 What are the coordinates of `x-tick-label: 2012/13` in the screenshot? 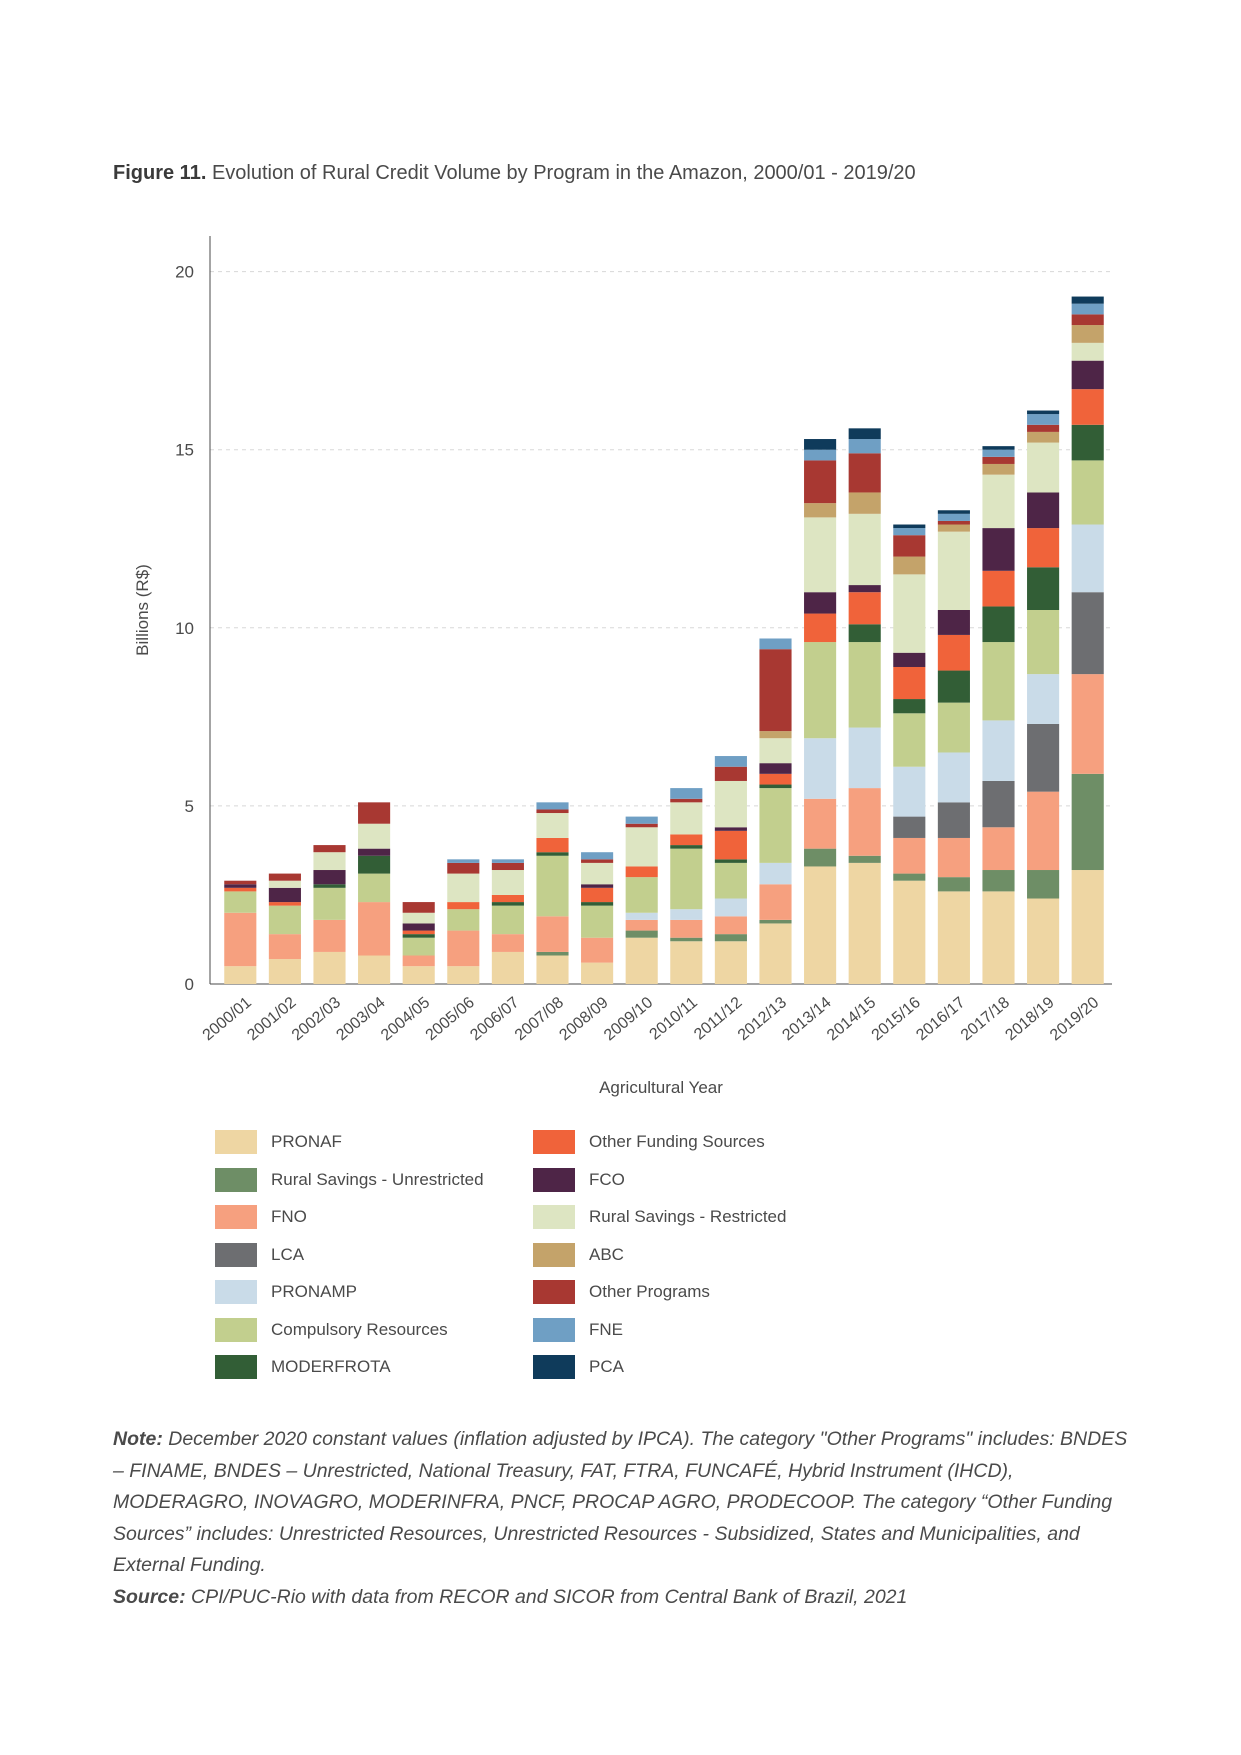 It's located at (762, 1019).